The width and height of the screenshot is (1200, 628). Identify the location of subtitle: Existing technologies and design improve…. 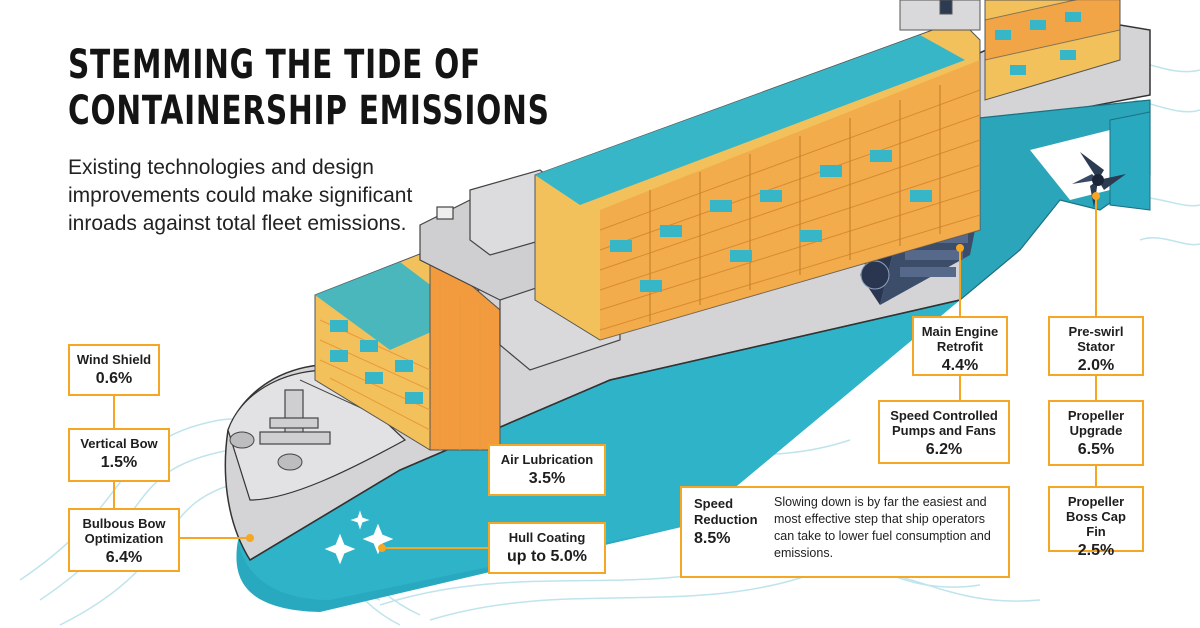
(240, 195).